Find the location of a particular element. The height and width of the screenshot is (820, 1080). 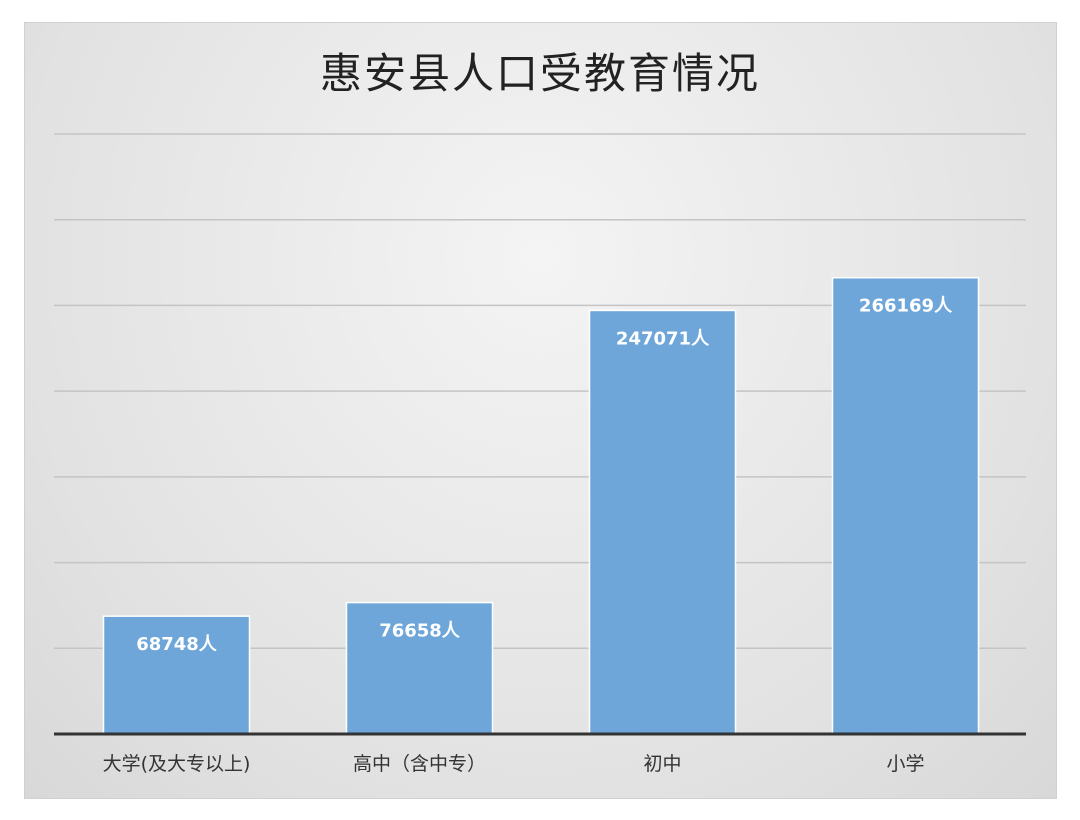

chart-title: 惠安县人口受教育情况 is located at coordinates (539, 73).